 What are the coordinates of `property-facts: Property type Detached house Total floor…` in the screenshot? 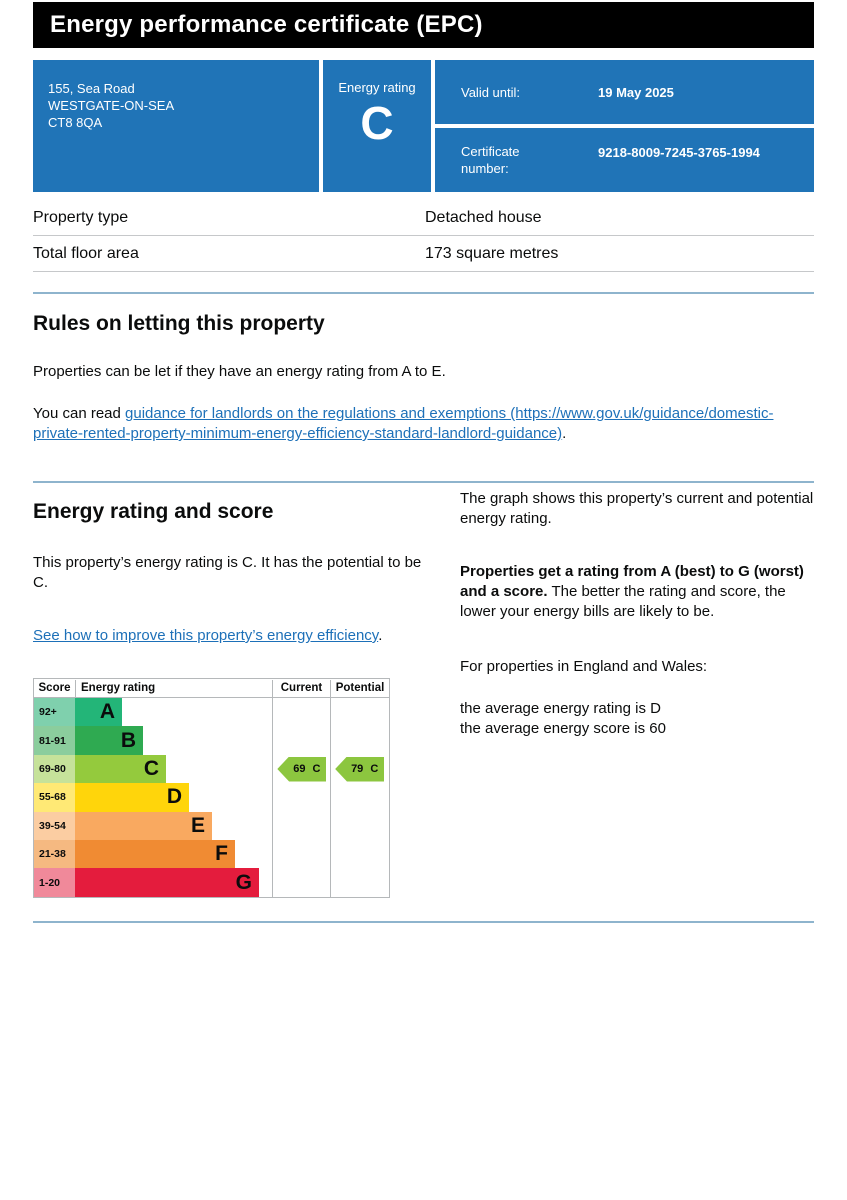 It's located at (423, 236).